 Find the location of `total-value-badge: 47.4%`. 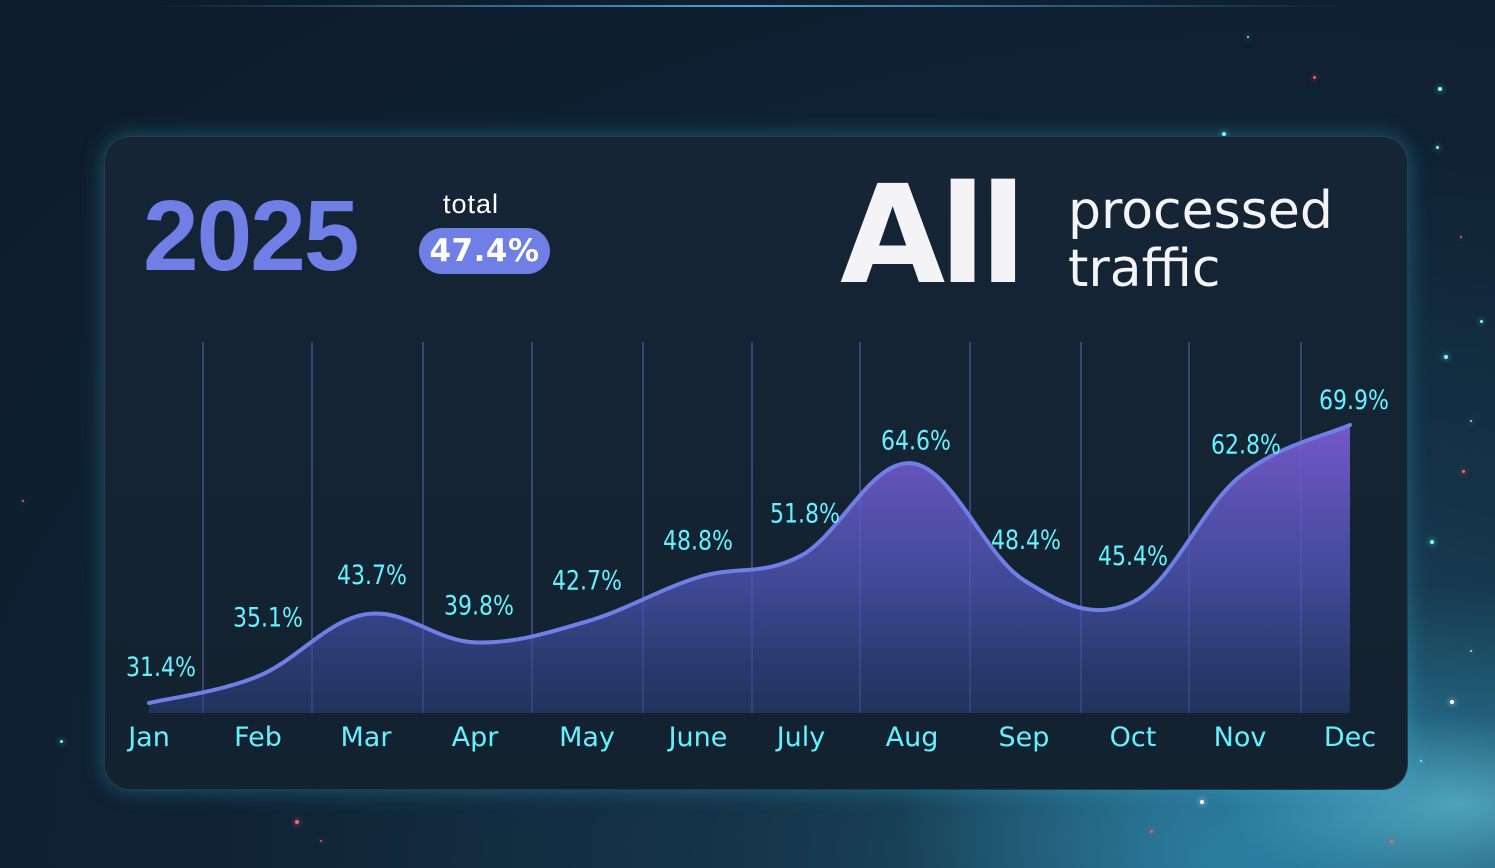

total-value-badge: 47.4% is located at coordinates (484, 251).